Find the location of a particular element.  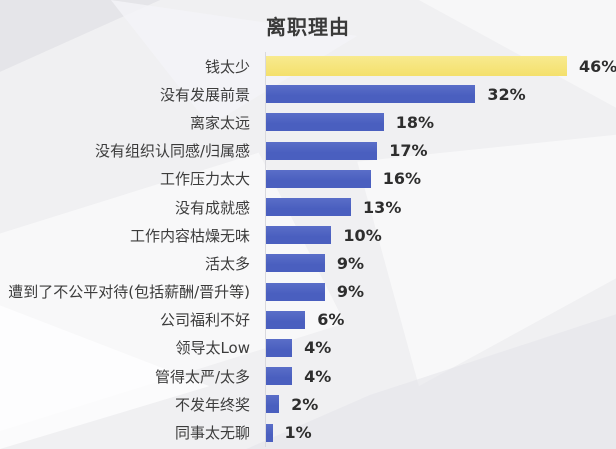

category-label: 没有组织认同感/归属感 is located at coordinates (172, 151).